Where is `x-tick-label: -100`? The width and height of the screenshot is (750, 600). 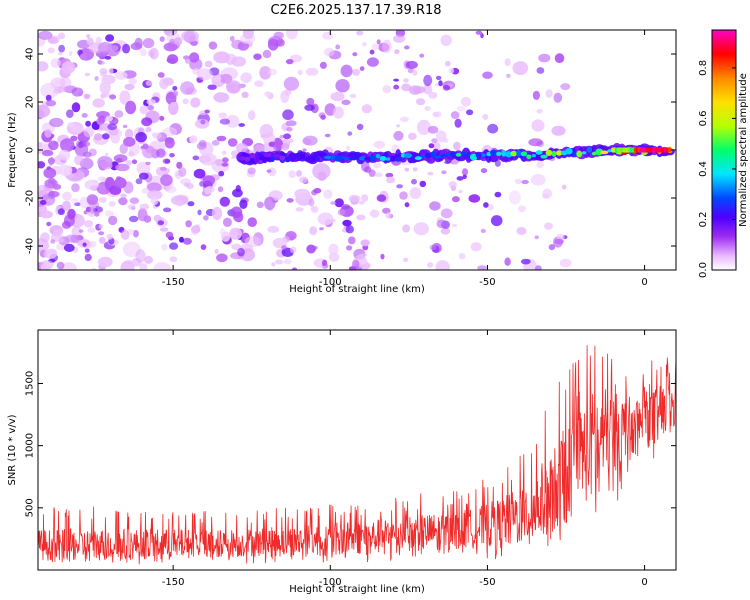 x-tick-label: -100 is located at coordinates (330, 582).